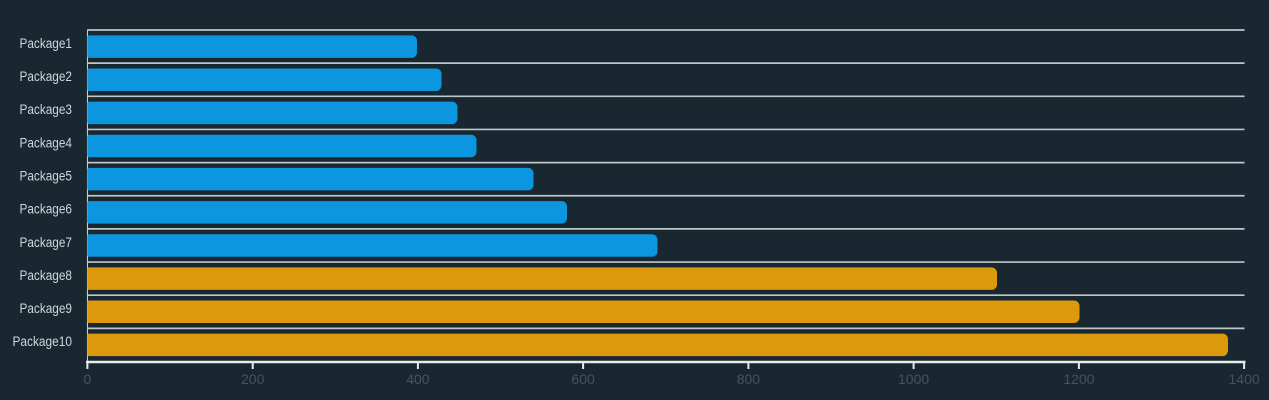  What do you see at coordinates (46, 176) in the screenshot?
I see `svg-text: Package5` at bounding box center [46, 176].